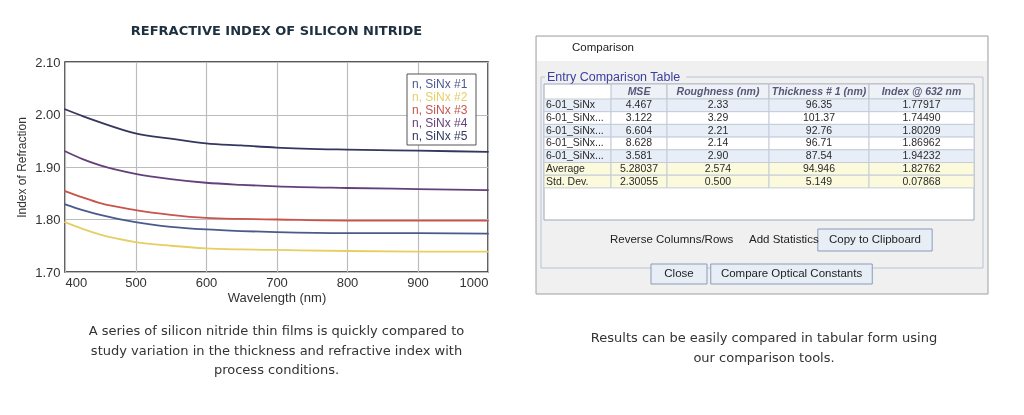  I want to click on x-tick-label: 600, so click(206, 282).